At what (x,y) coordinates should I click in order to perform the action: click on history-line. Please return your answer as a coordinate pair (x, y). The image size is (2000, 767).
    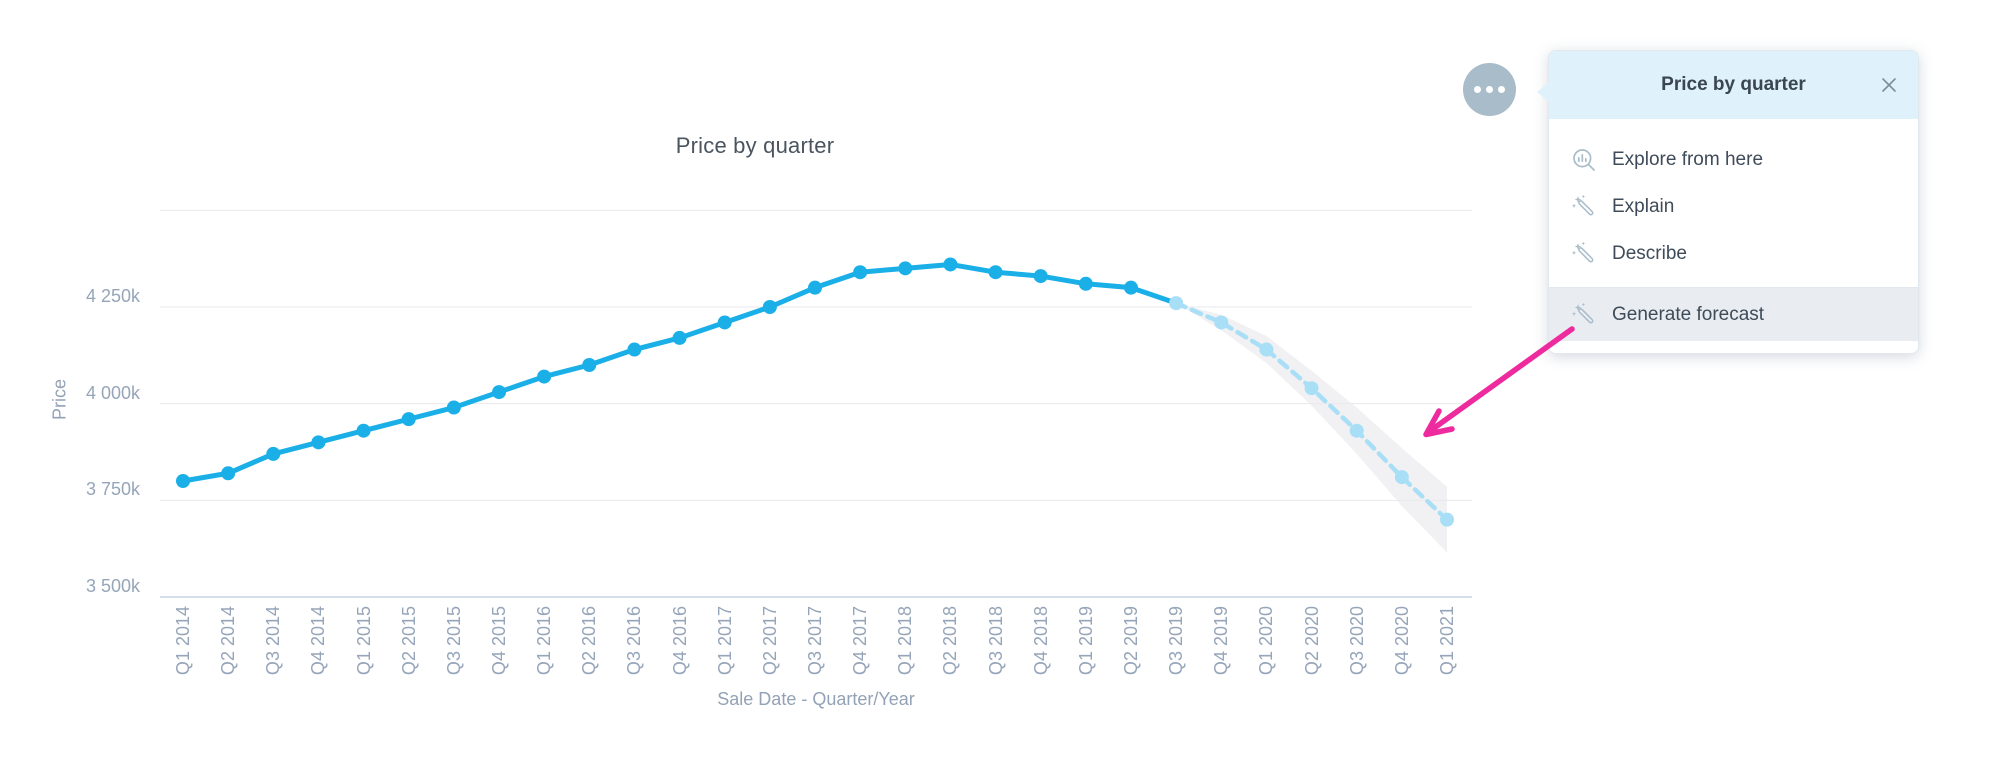
    Looking at the image, I should click on (679, 372).